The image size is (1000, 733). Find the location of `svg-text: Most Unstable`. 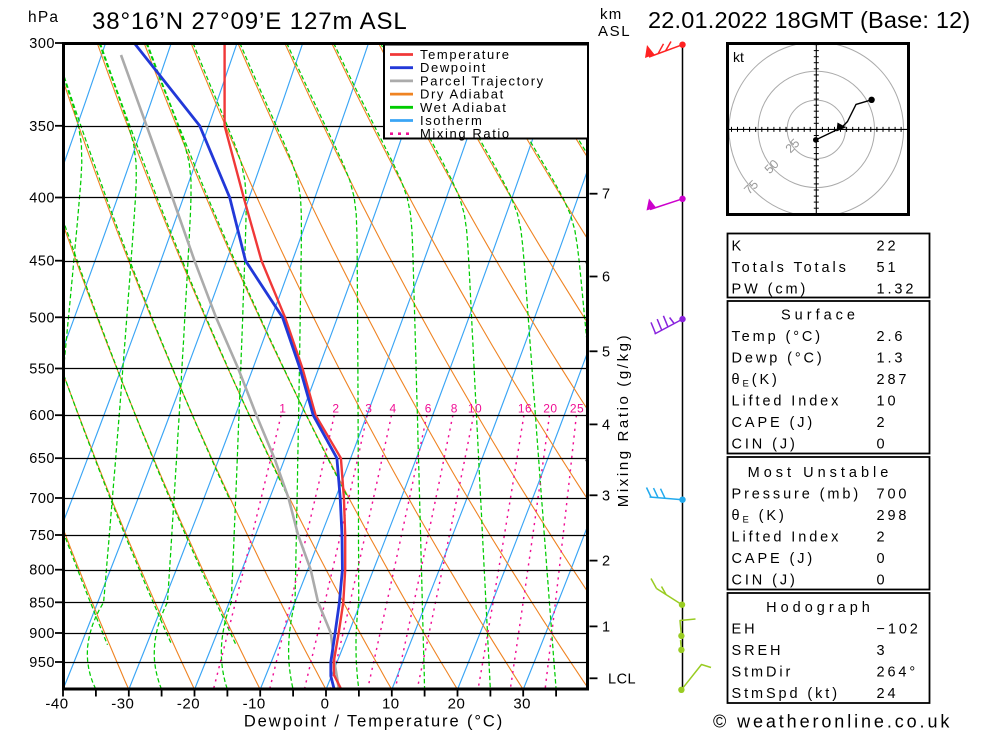

svg-text: Most Unstable is located at coordinates (820, 473).